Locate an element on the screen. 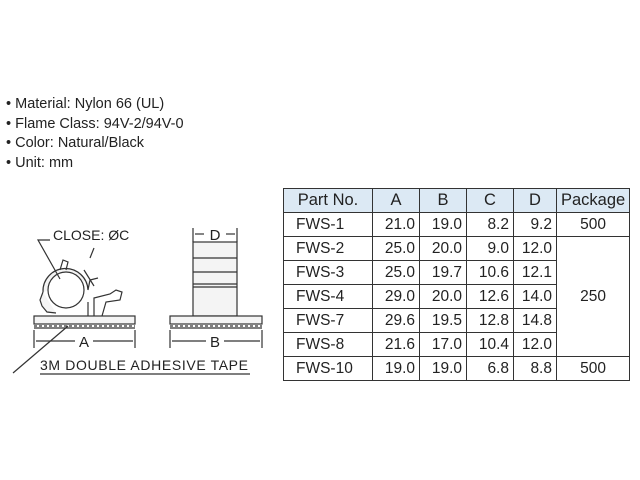  part-no-cell: FWS-10 is located at coordinates (328, 368).